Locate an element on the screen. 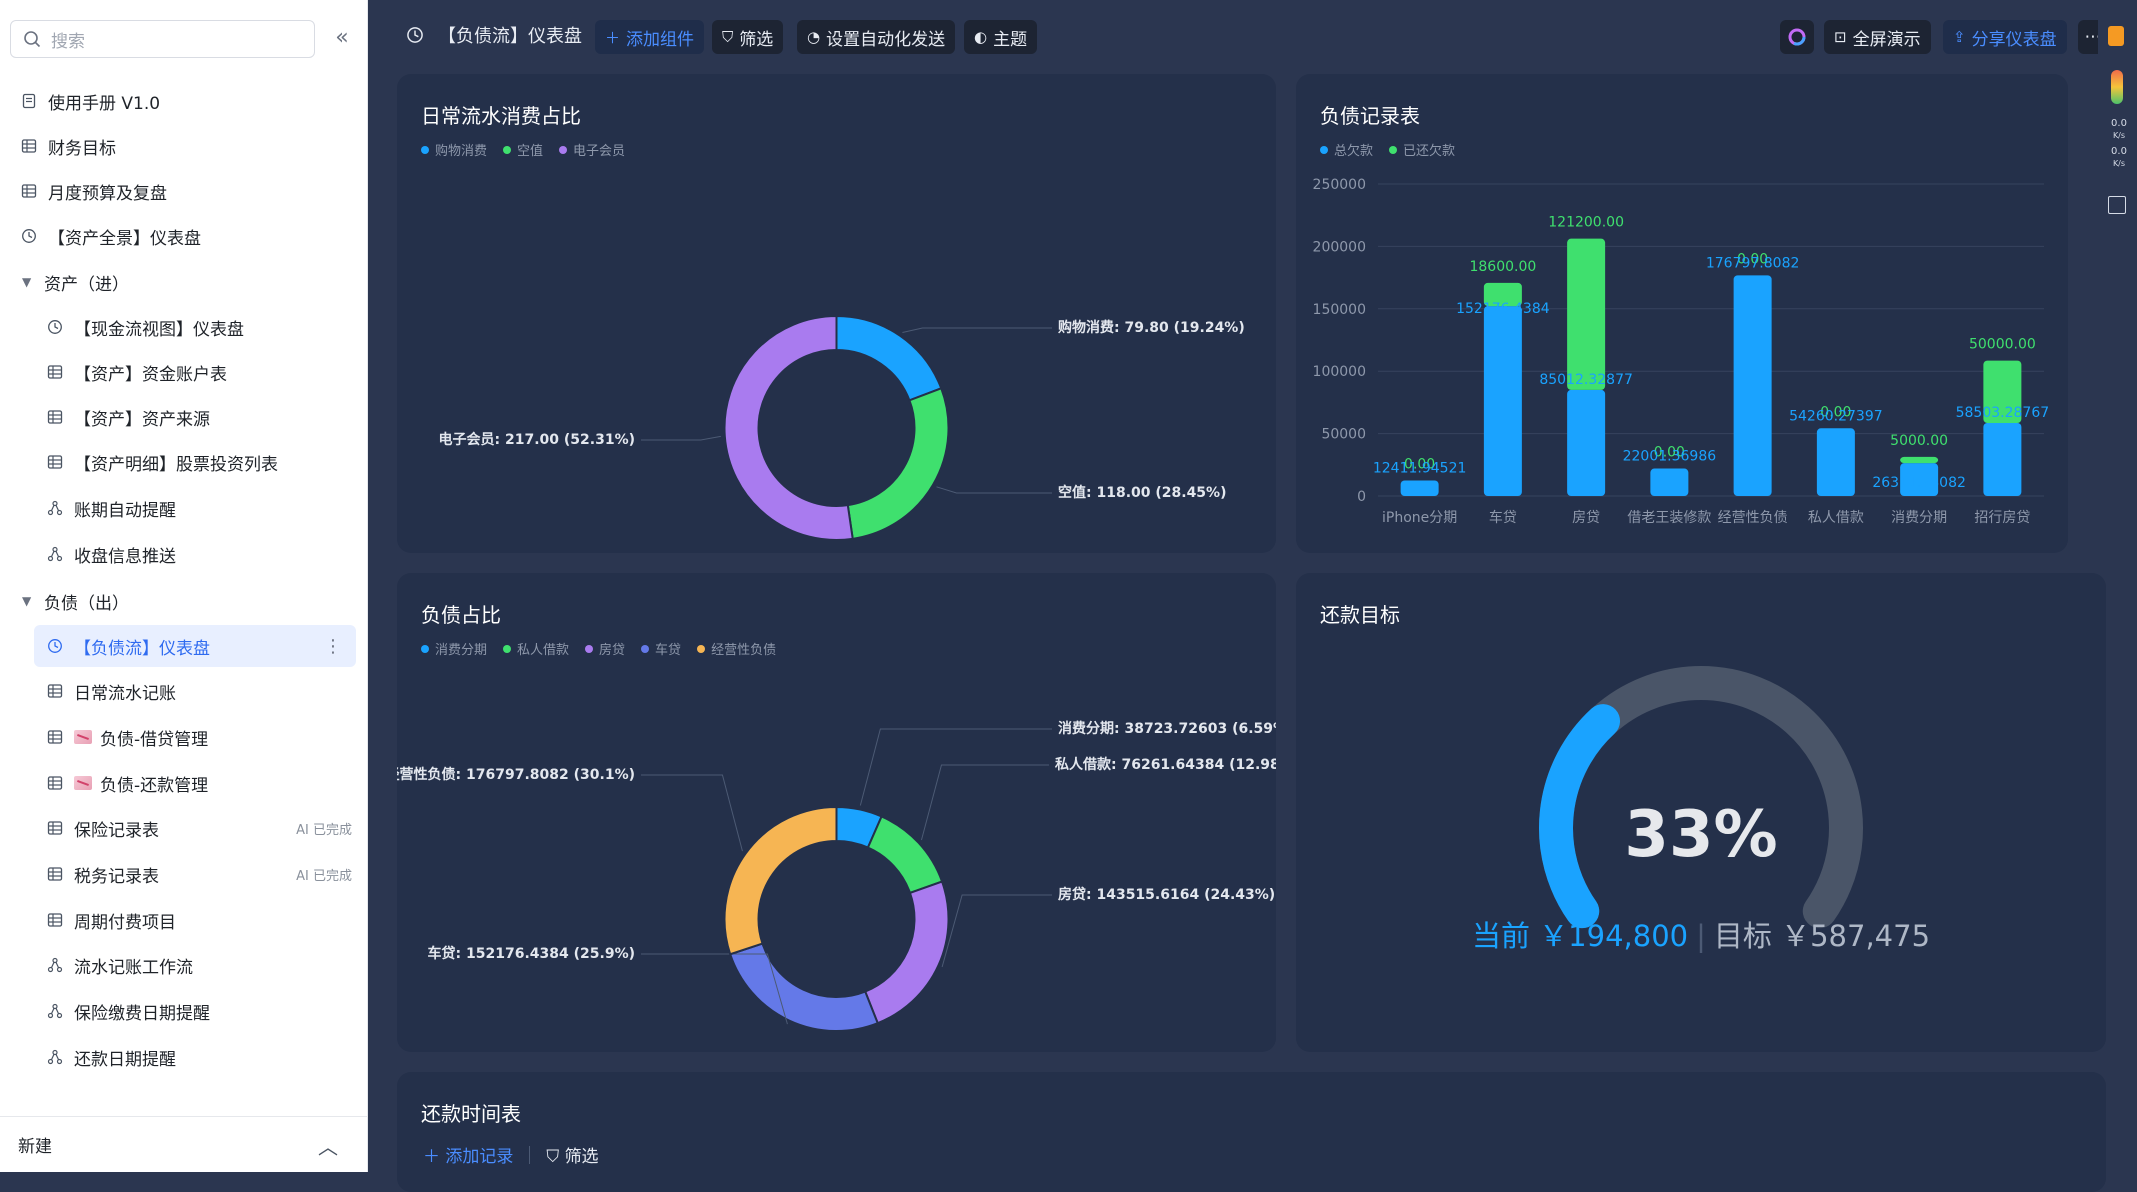 The height and width of the screenshot is (1192, 2137). add-record-label: 添加记录 is located at coordinates (479, 1157).